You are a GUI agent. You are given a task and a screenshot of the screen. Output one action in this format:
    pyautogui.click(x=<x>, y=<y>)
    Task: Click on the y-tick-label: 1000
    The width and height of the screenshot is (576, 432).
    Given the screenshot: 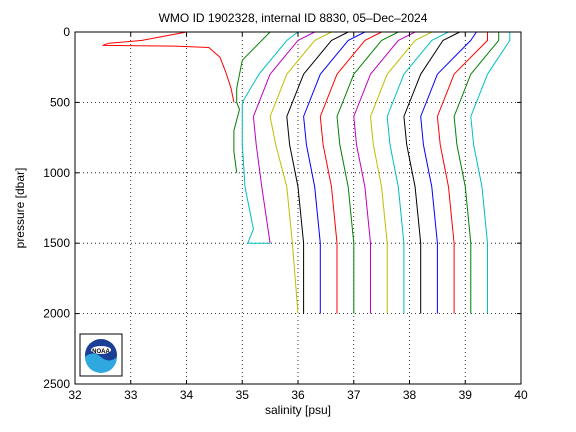 What is the action you would take?
    pyautogui.click(x=56, y=173)
    